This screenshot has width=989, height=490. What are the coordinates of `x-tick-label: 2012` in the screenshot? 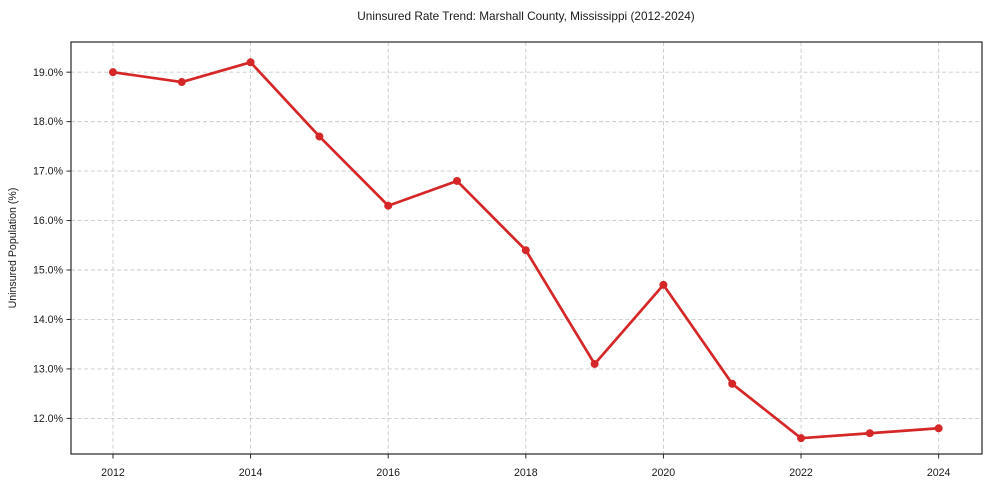 It's located at (113, 473).